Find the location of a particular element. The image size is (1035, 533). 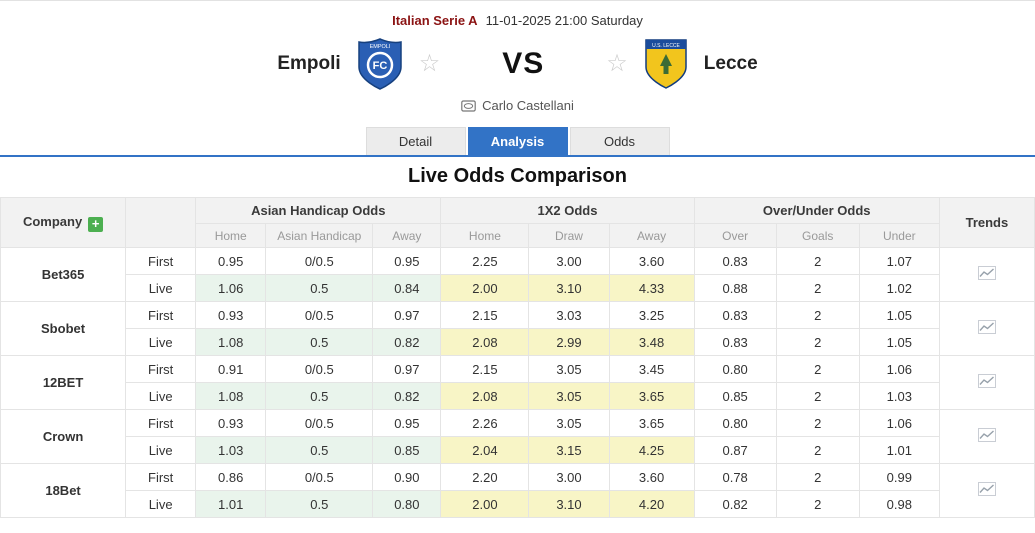

company-name: Crown is located at coordinates (63, 436).